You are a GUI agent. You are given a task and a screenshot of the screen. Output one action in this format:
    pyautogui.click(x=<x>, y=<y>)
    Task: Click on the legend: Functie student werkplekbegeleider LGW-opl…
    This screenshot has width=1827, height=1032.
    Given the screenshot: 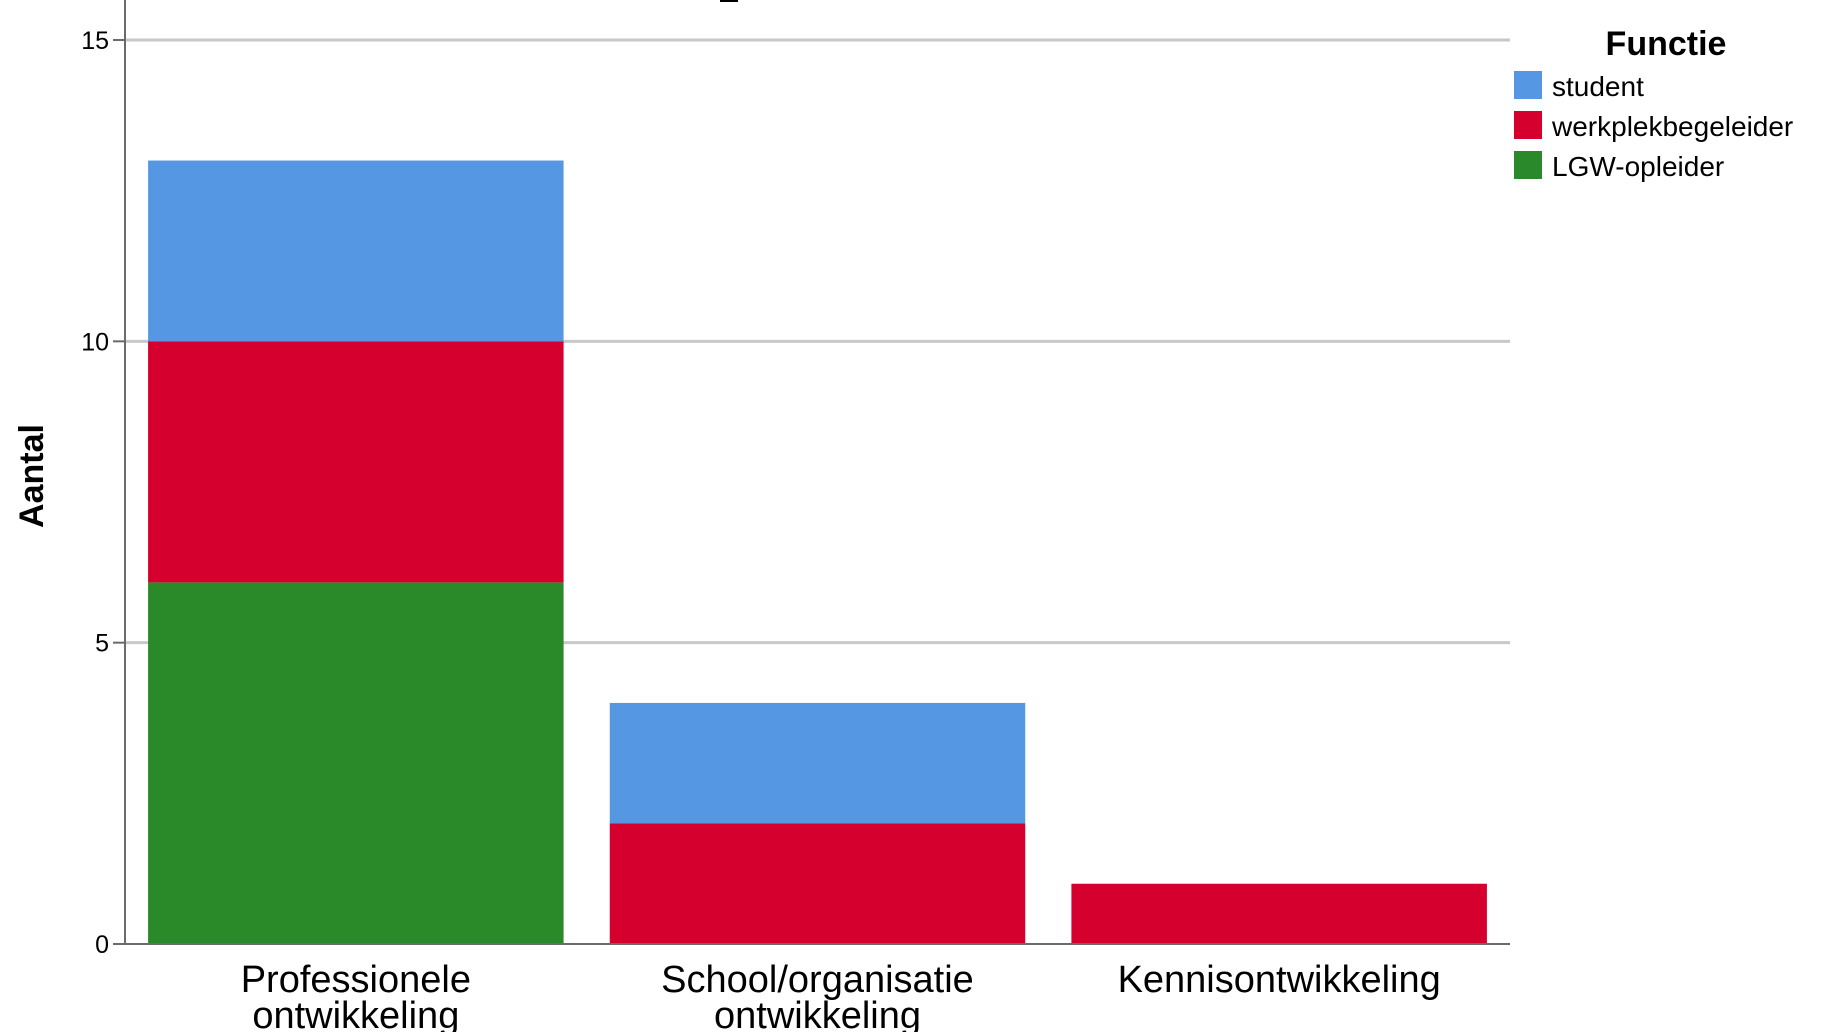 What is the action you would take?
    pyautogui.click(x=1653, y=103)
    